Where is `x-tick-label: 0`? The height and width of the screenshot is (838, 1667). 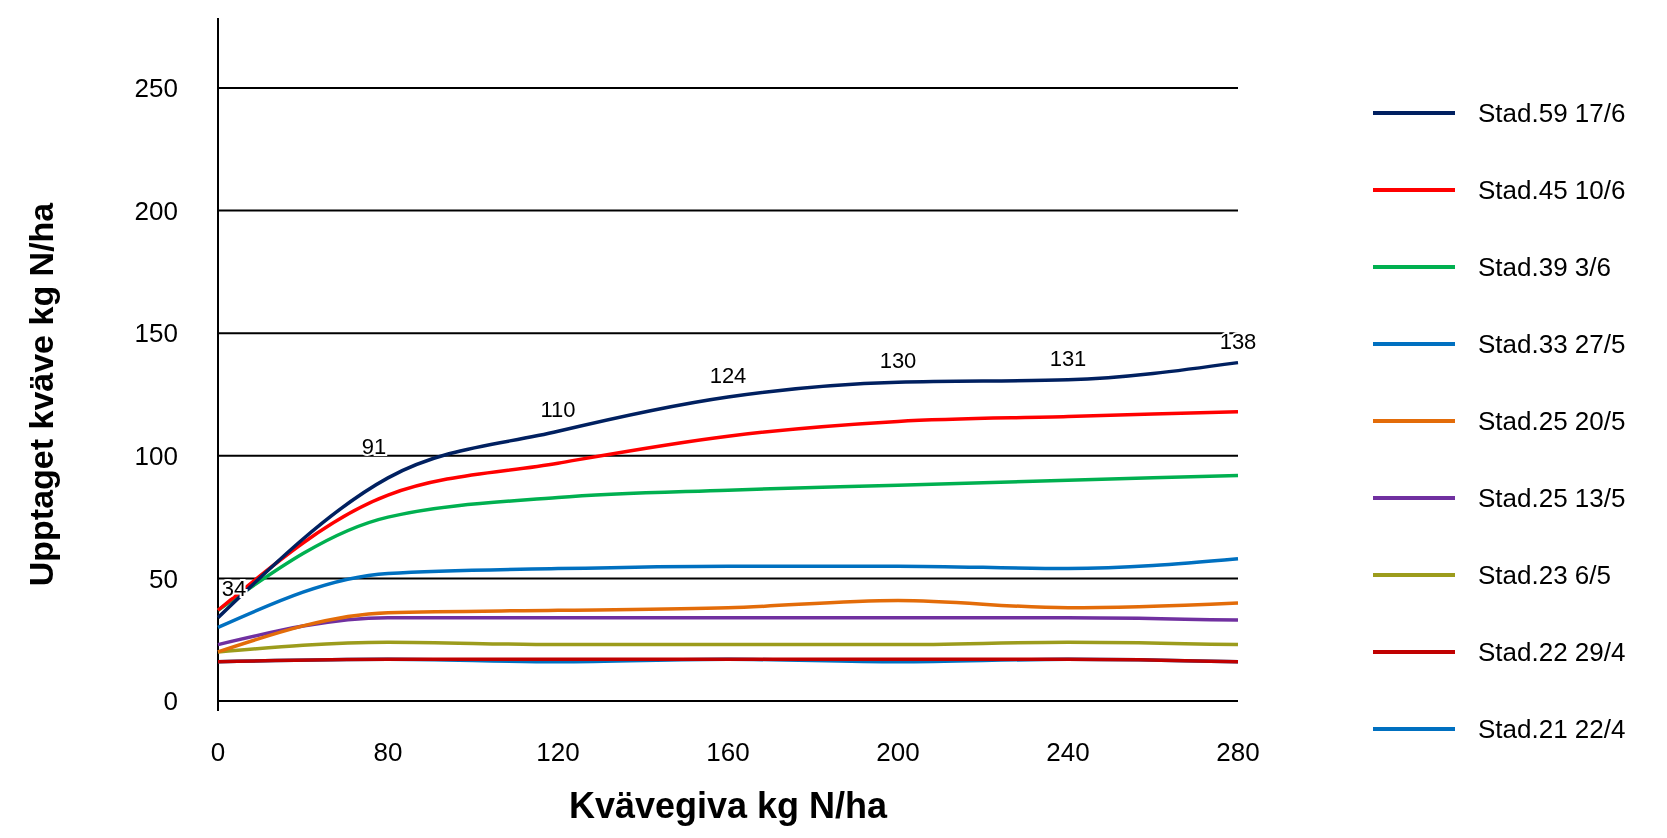
x-tick-label: 0 is located at coordinates (218, 752).